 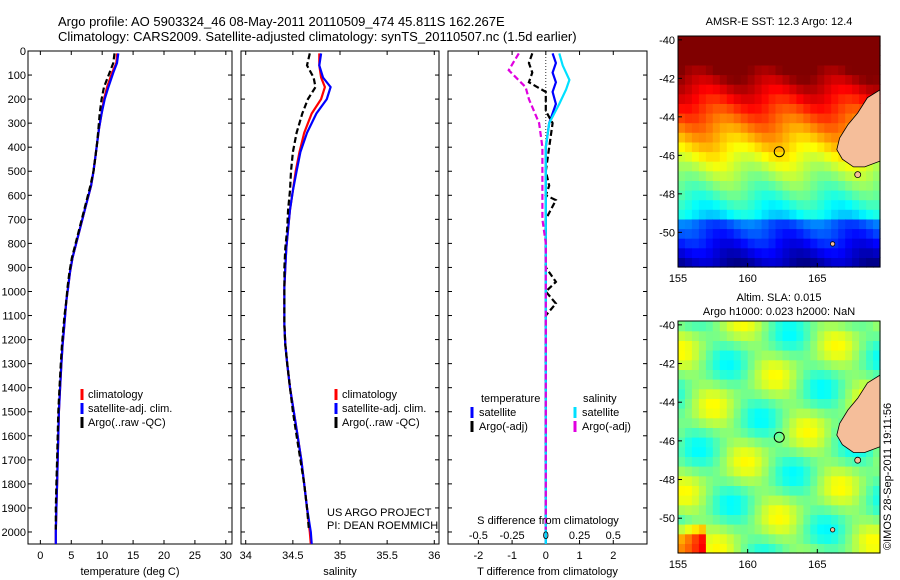 I want to click on sla-map-frame, so click(x=779, y=437).